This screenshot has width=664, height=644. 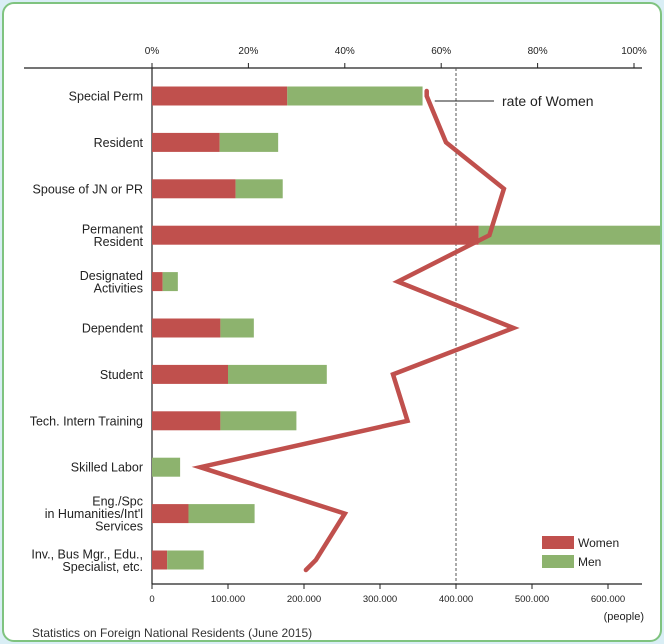 What do you see at coordinates (532, 599) in the screenshot?
I see `x-axis-tick-label: 500.000` at bounding box center [532, 599].